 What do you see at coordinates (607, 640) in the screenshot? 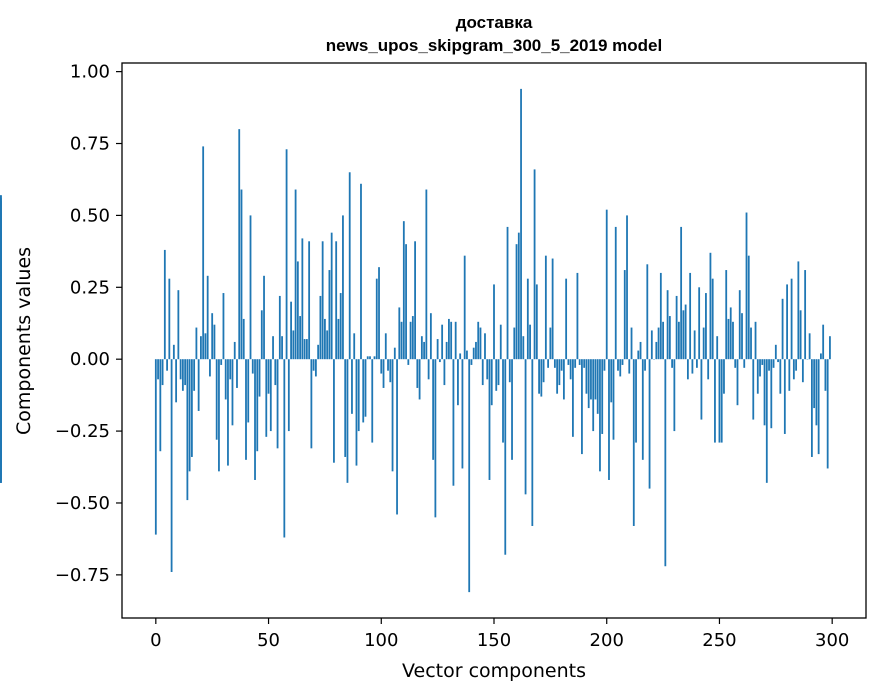
I see `x-tick-label: 200` at bounding box center [607, 640].